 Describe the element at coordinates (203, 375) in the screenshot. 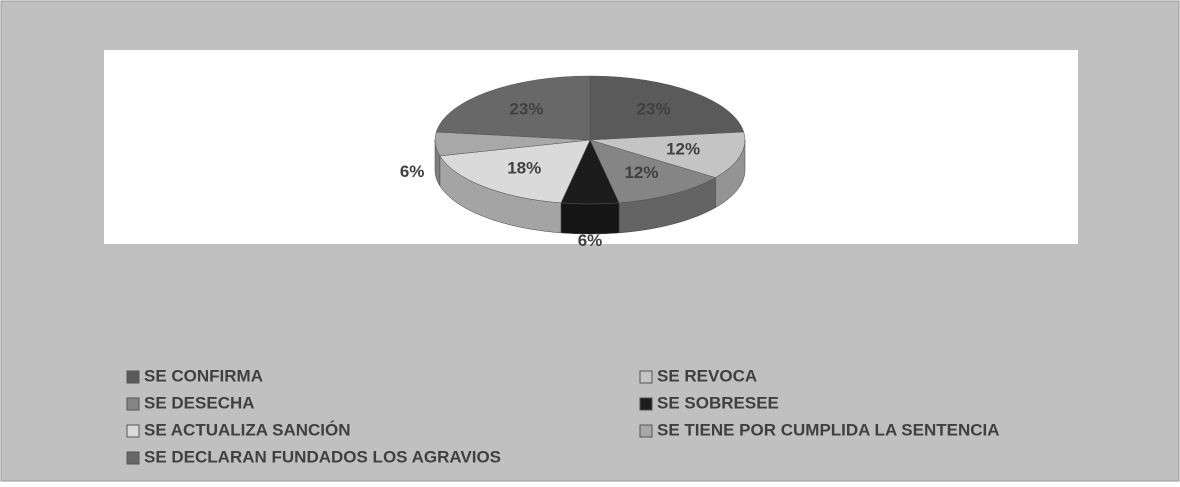

I see `legend-label: SE CONFIRMA` at that location.